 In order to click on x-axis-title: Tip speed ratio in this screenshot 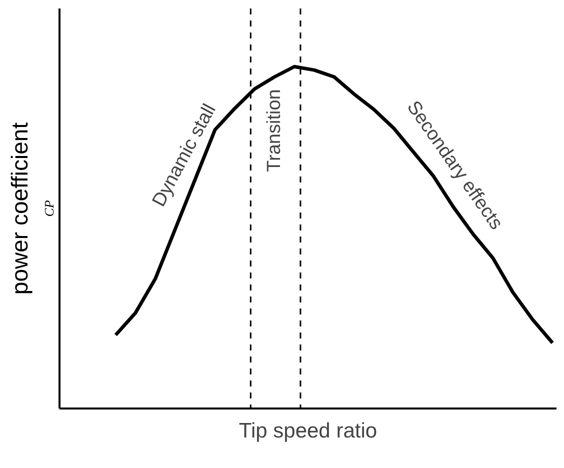, I will do `click(308, 431)`.